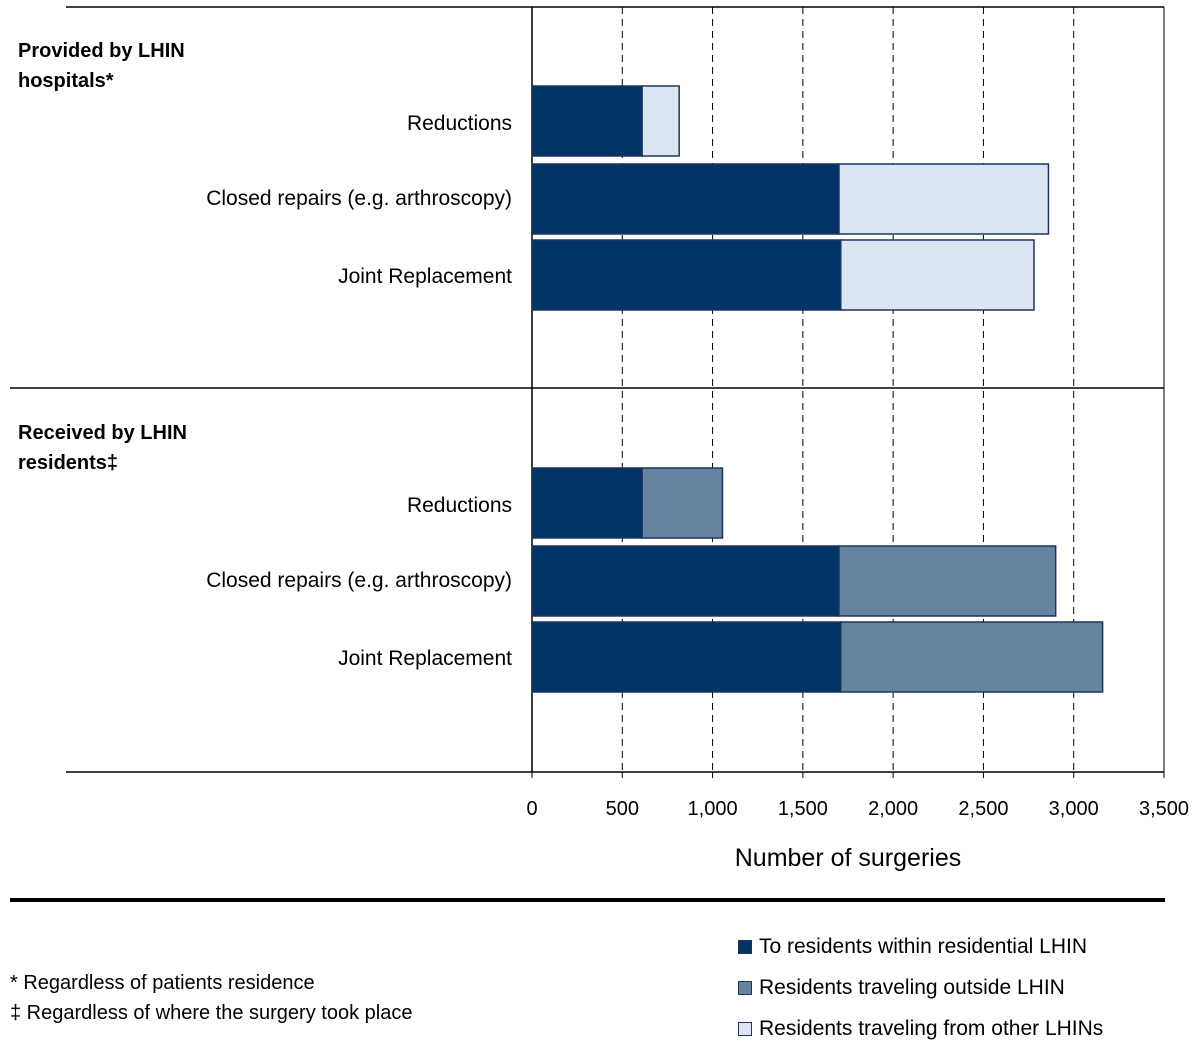 The width and height of the screenshot is (1202, 1060). What do you see at coordinates (68, 463) in the screenshot?
I see `group-title: residents‡` at bounding box center [68, 463].